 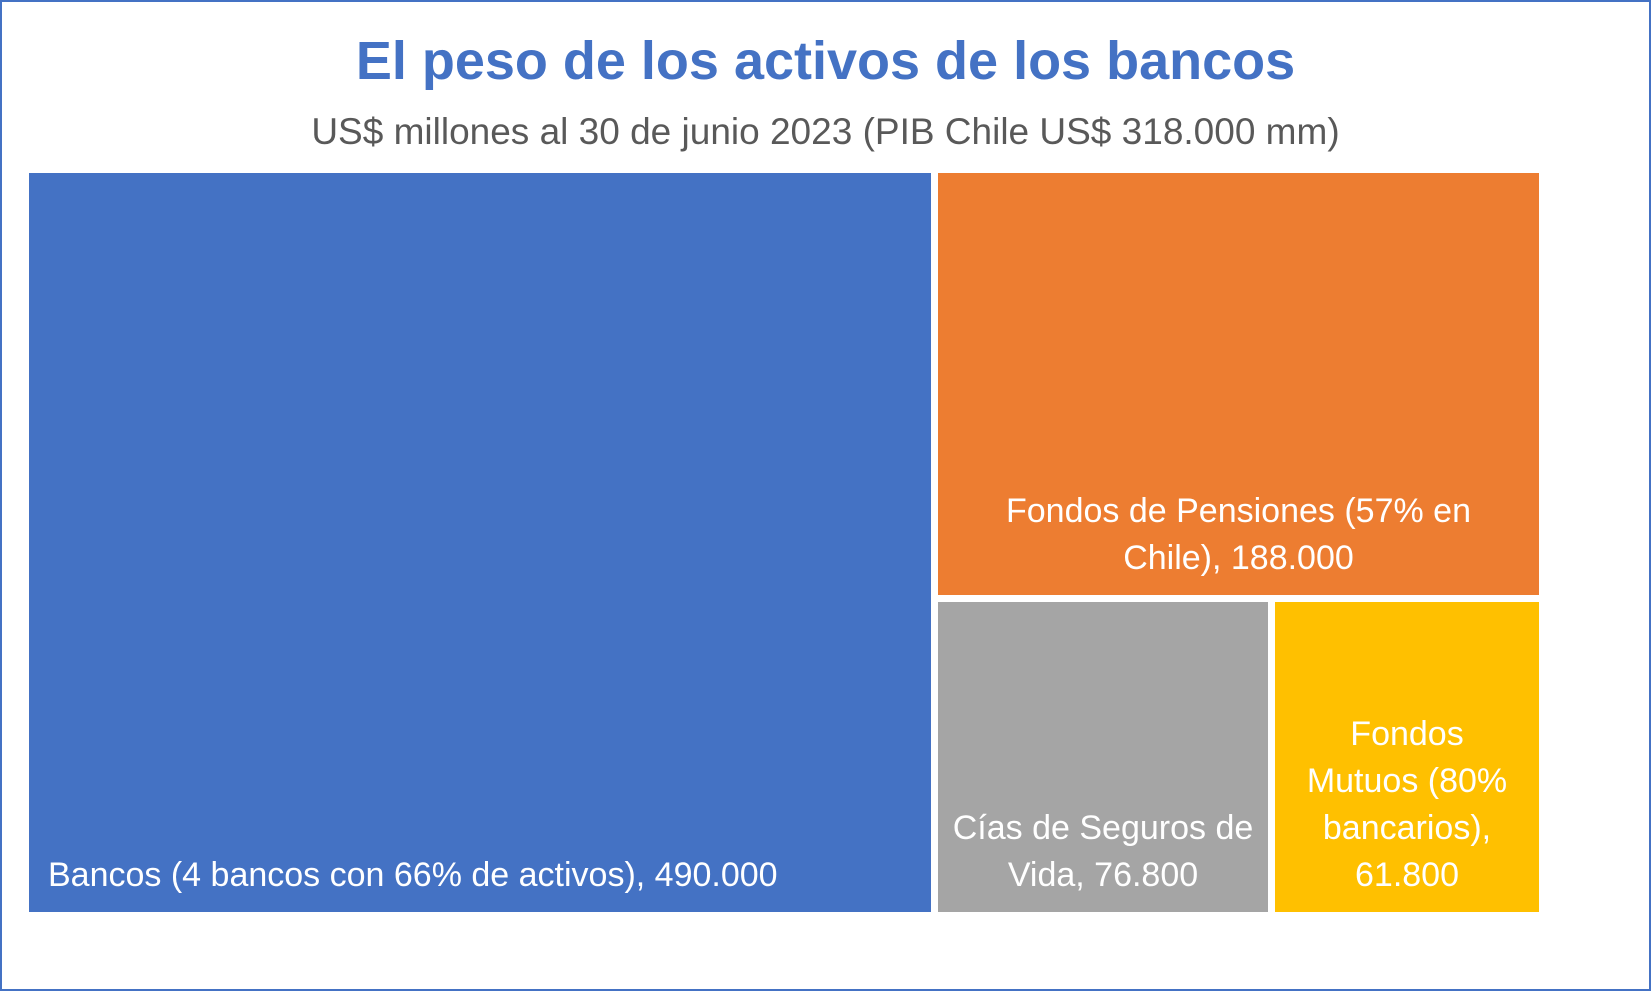 I want to click on tile-label-line: Mutuos (80%, so click(x=1407, y=781).